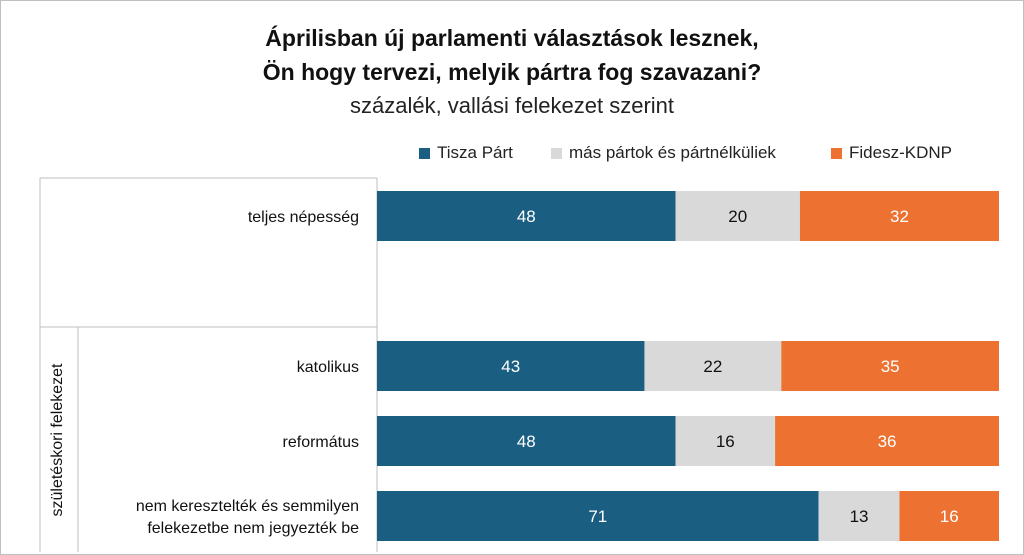 This screenshot has height=555, width=1024. I want to click on legend-label-tisza: Tisza Párt, so click(475, 152).